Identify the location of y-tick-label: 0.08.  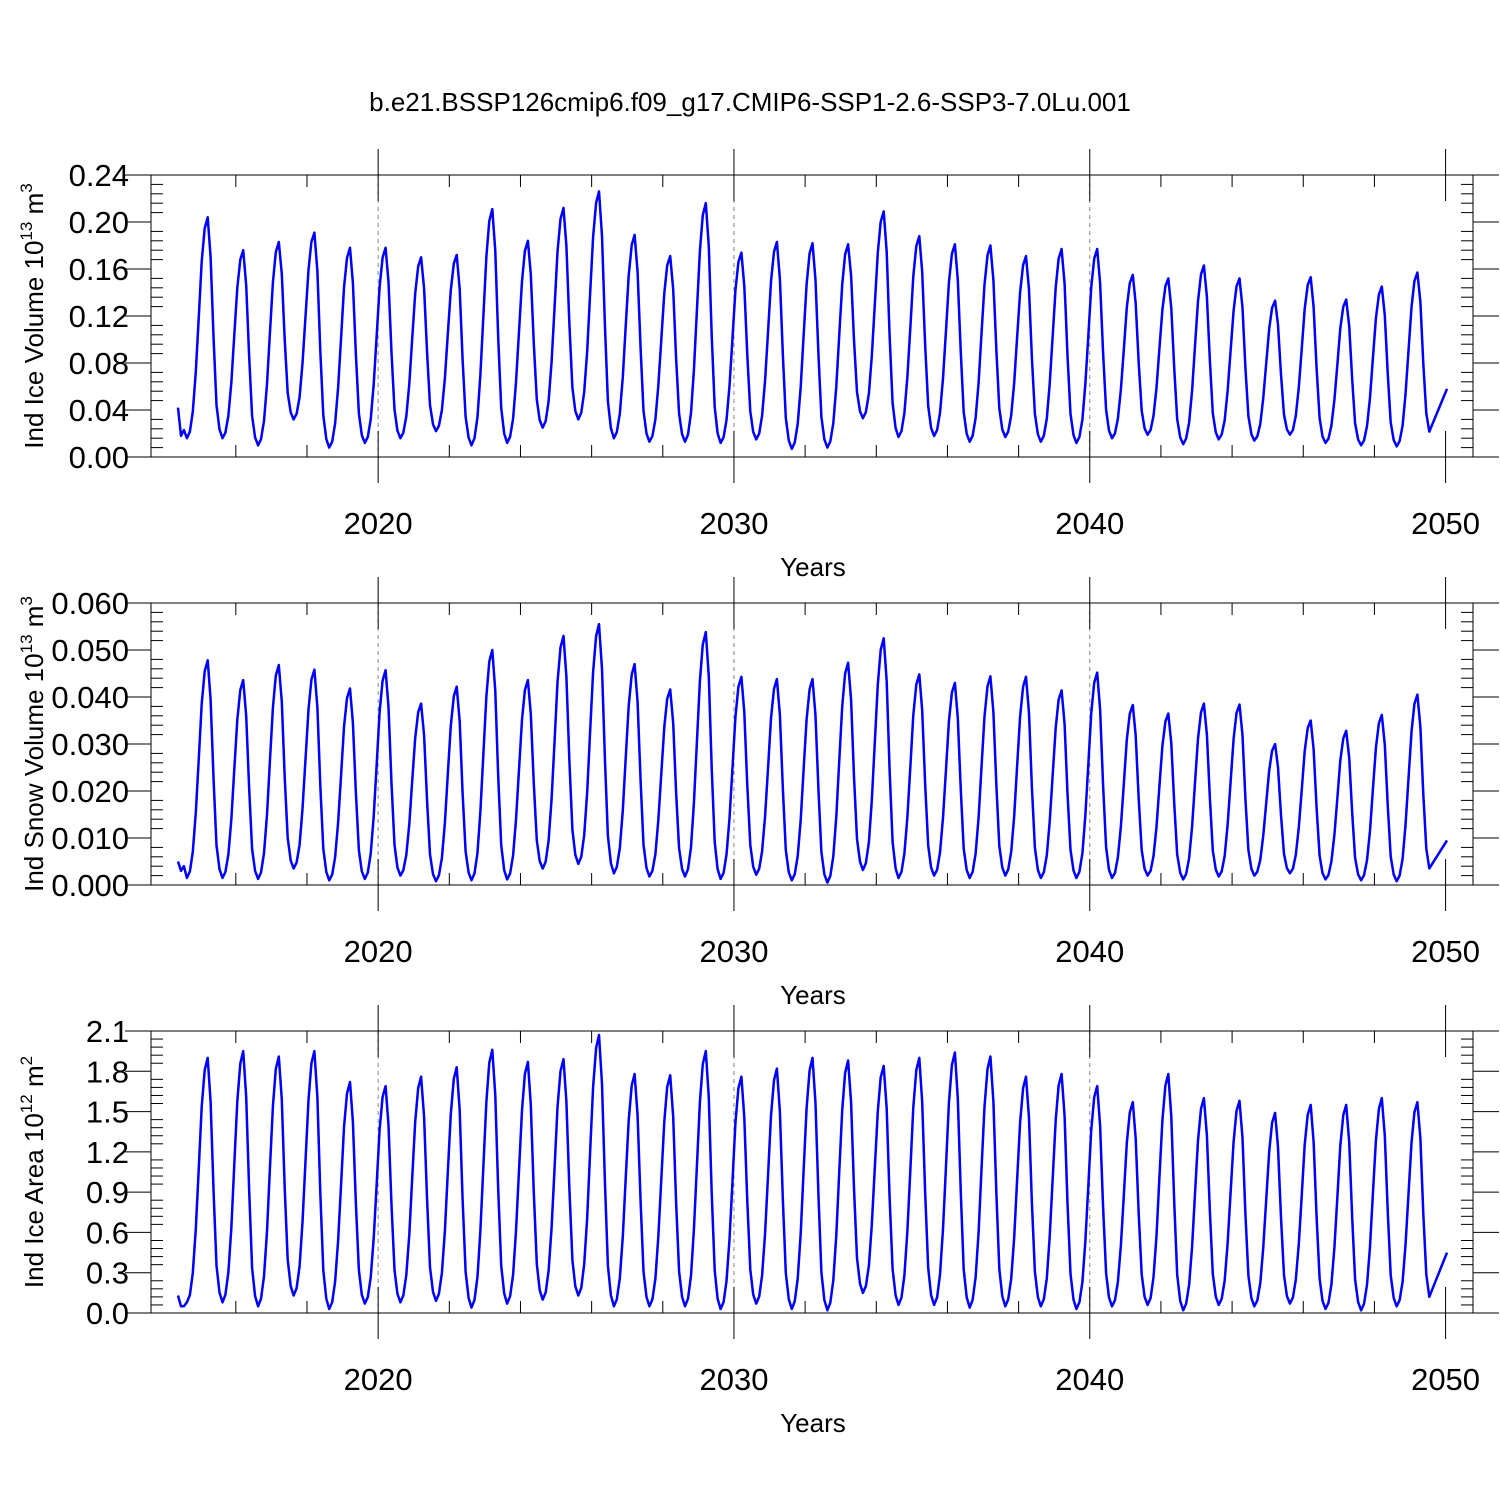
(99, 363).